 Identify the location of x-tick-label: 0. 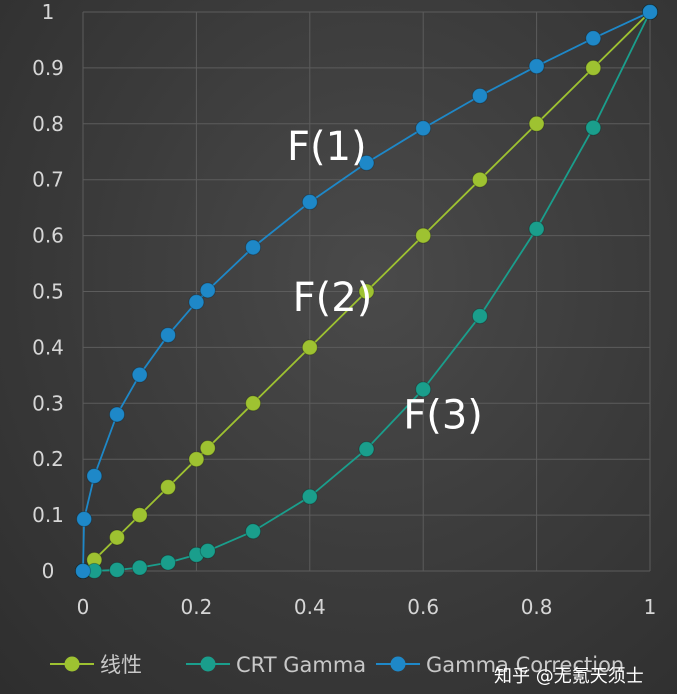
(83, 607).